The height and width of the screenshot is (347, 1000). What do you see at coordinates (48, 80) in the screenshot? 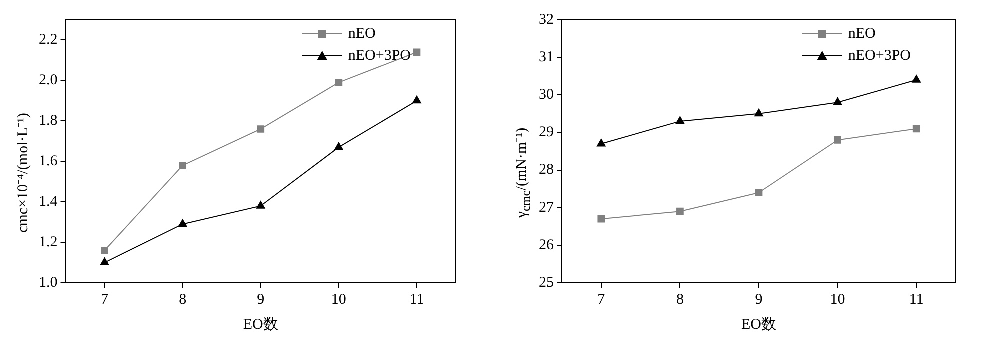
I see `y-tick-label: 2.0` at bounding box center [48, 80].